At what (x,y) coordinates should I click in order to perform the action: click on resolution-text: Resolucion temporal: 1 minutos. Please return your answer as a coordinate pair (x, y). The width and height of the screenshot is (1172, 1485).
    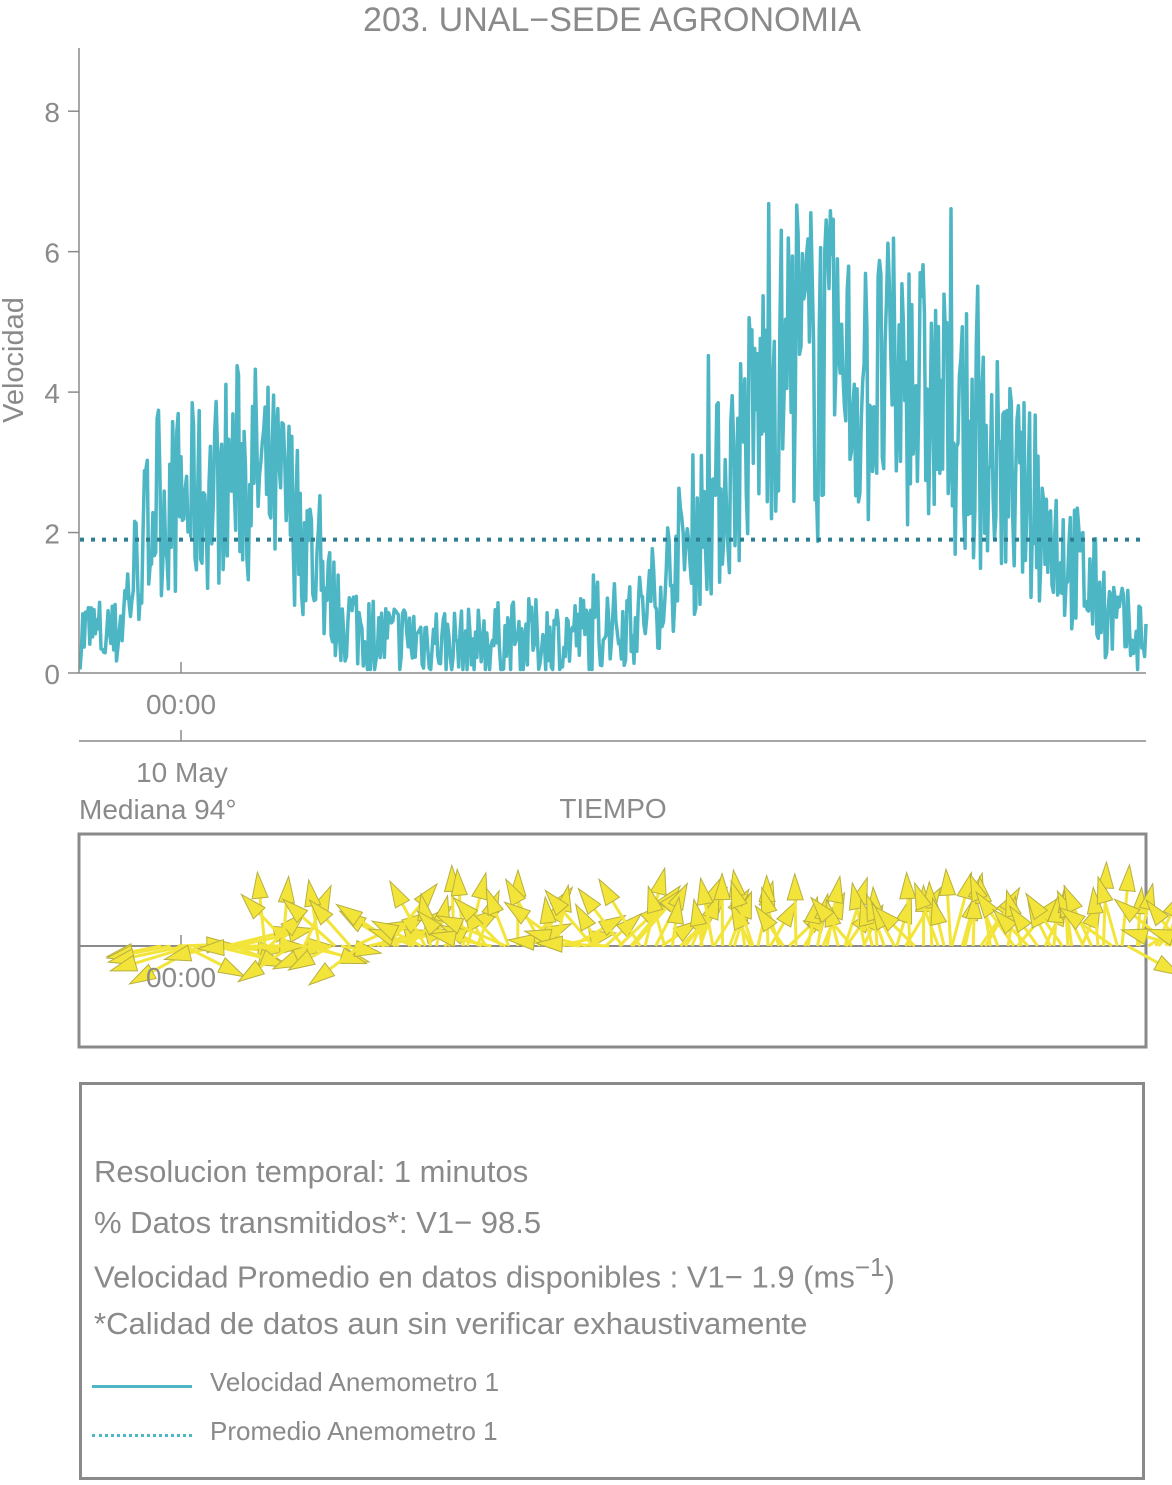
    Looking at the image, I should click on (311, 1171).